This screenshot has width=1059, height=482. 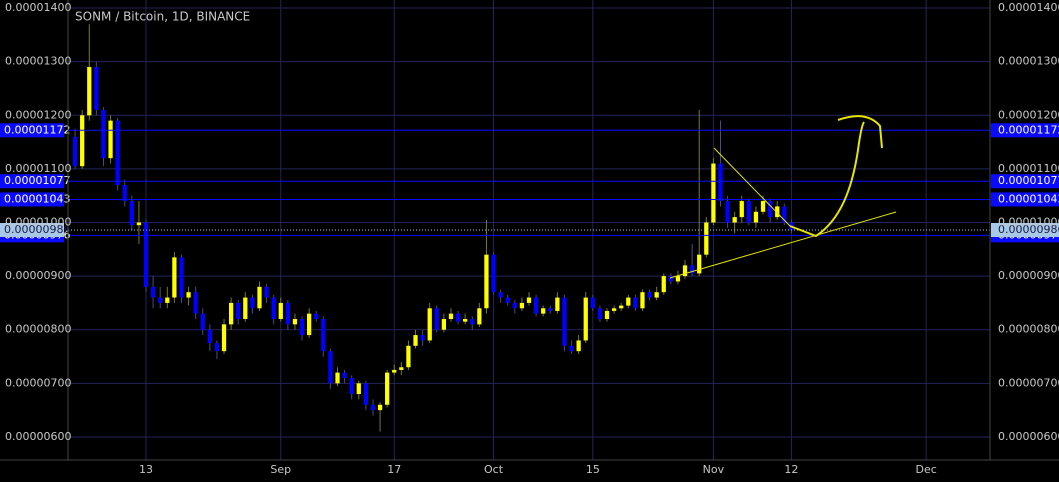 I want to click on y-tick-label: 0.00000600, so click(x=38, y=436).